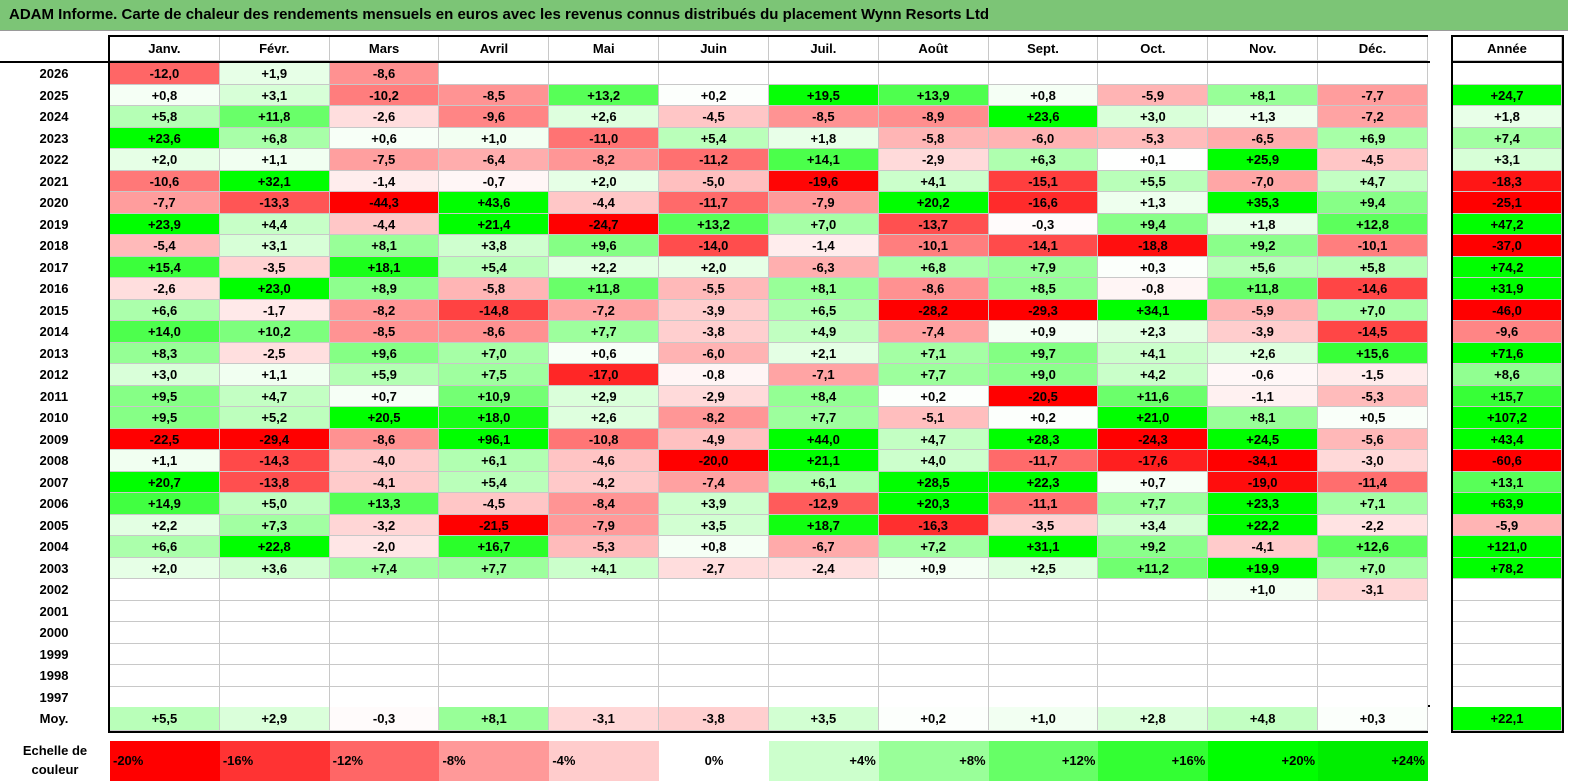 The height and width of the screenshot is (783, 1570). What do you see at coordinates (823, 160) in the screenshot?
I see `heatmap-cell: +14,1` at bounding box center [823, 160].